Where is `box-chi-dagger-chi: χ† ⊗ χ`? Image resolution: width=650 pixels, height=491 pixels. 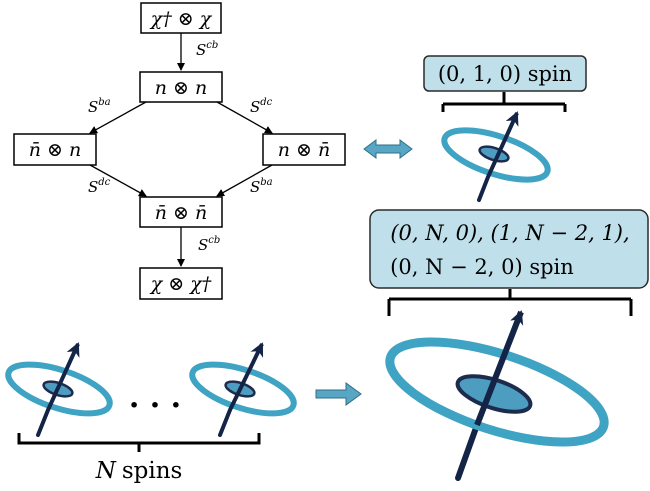
box-chi-dagger-chi: χ† ⊗ χ is located at coordinates (181, 18).